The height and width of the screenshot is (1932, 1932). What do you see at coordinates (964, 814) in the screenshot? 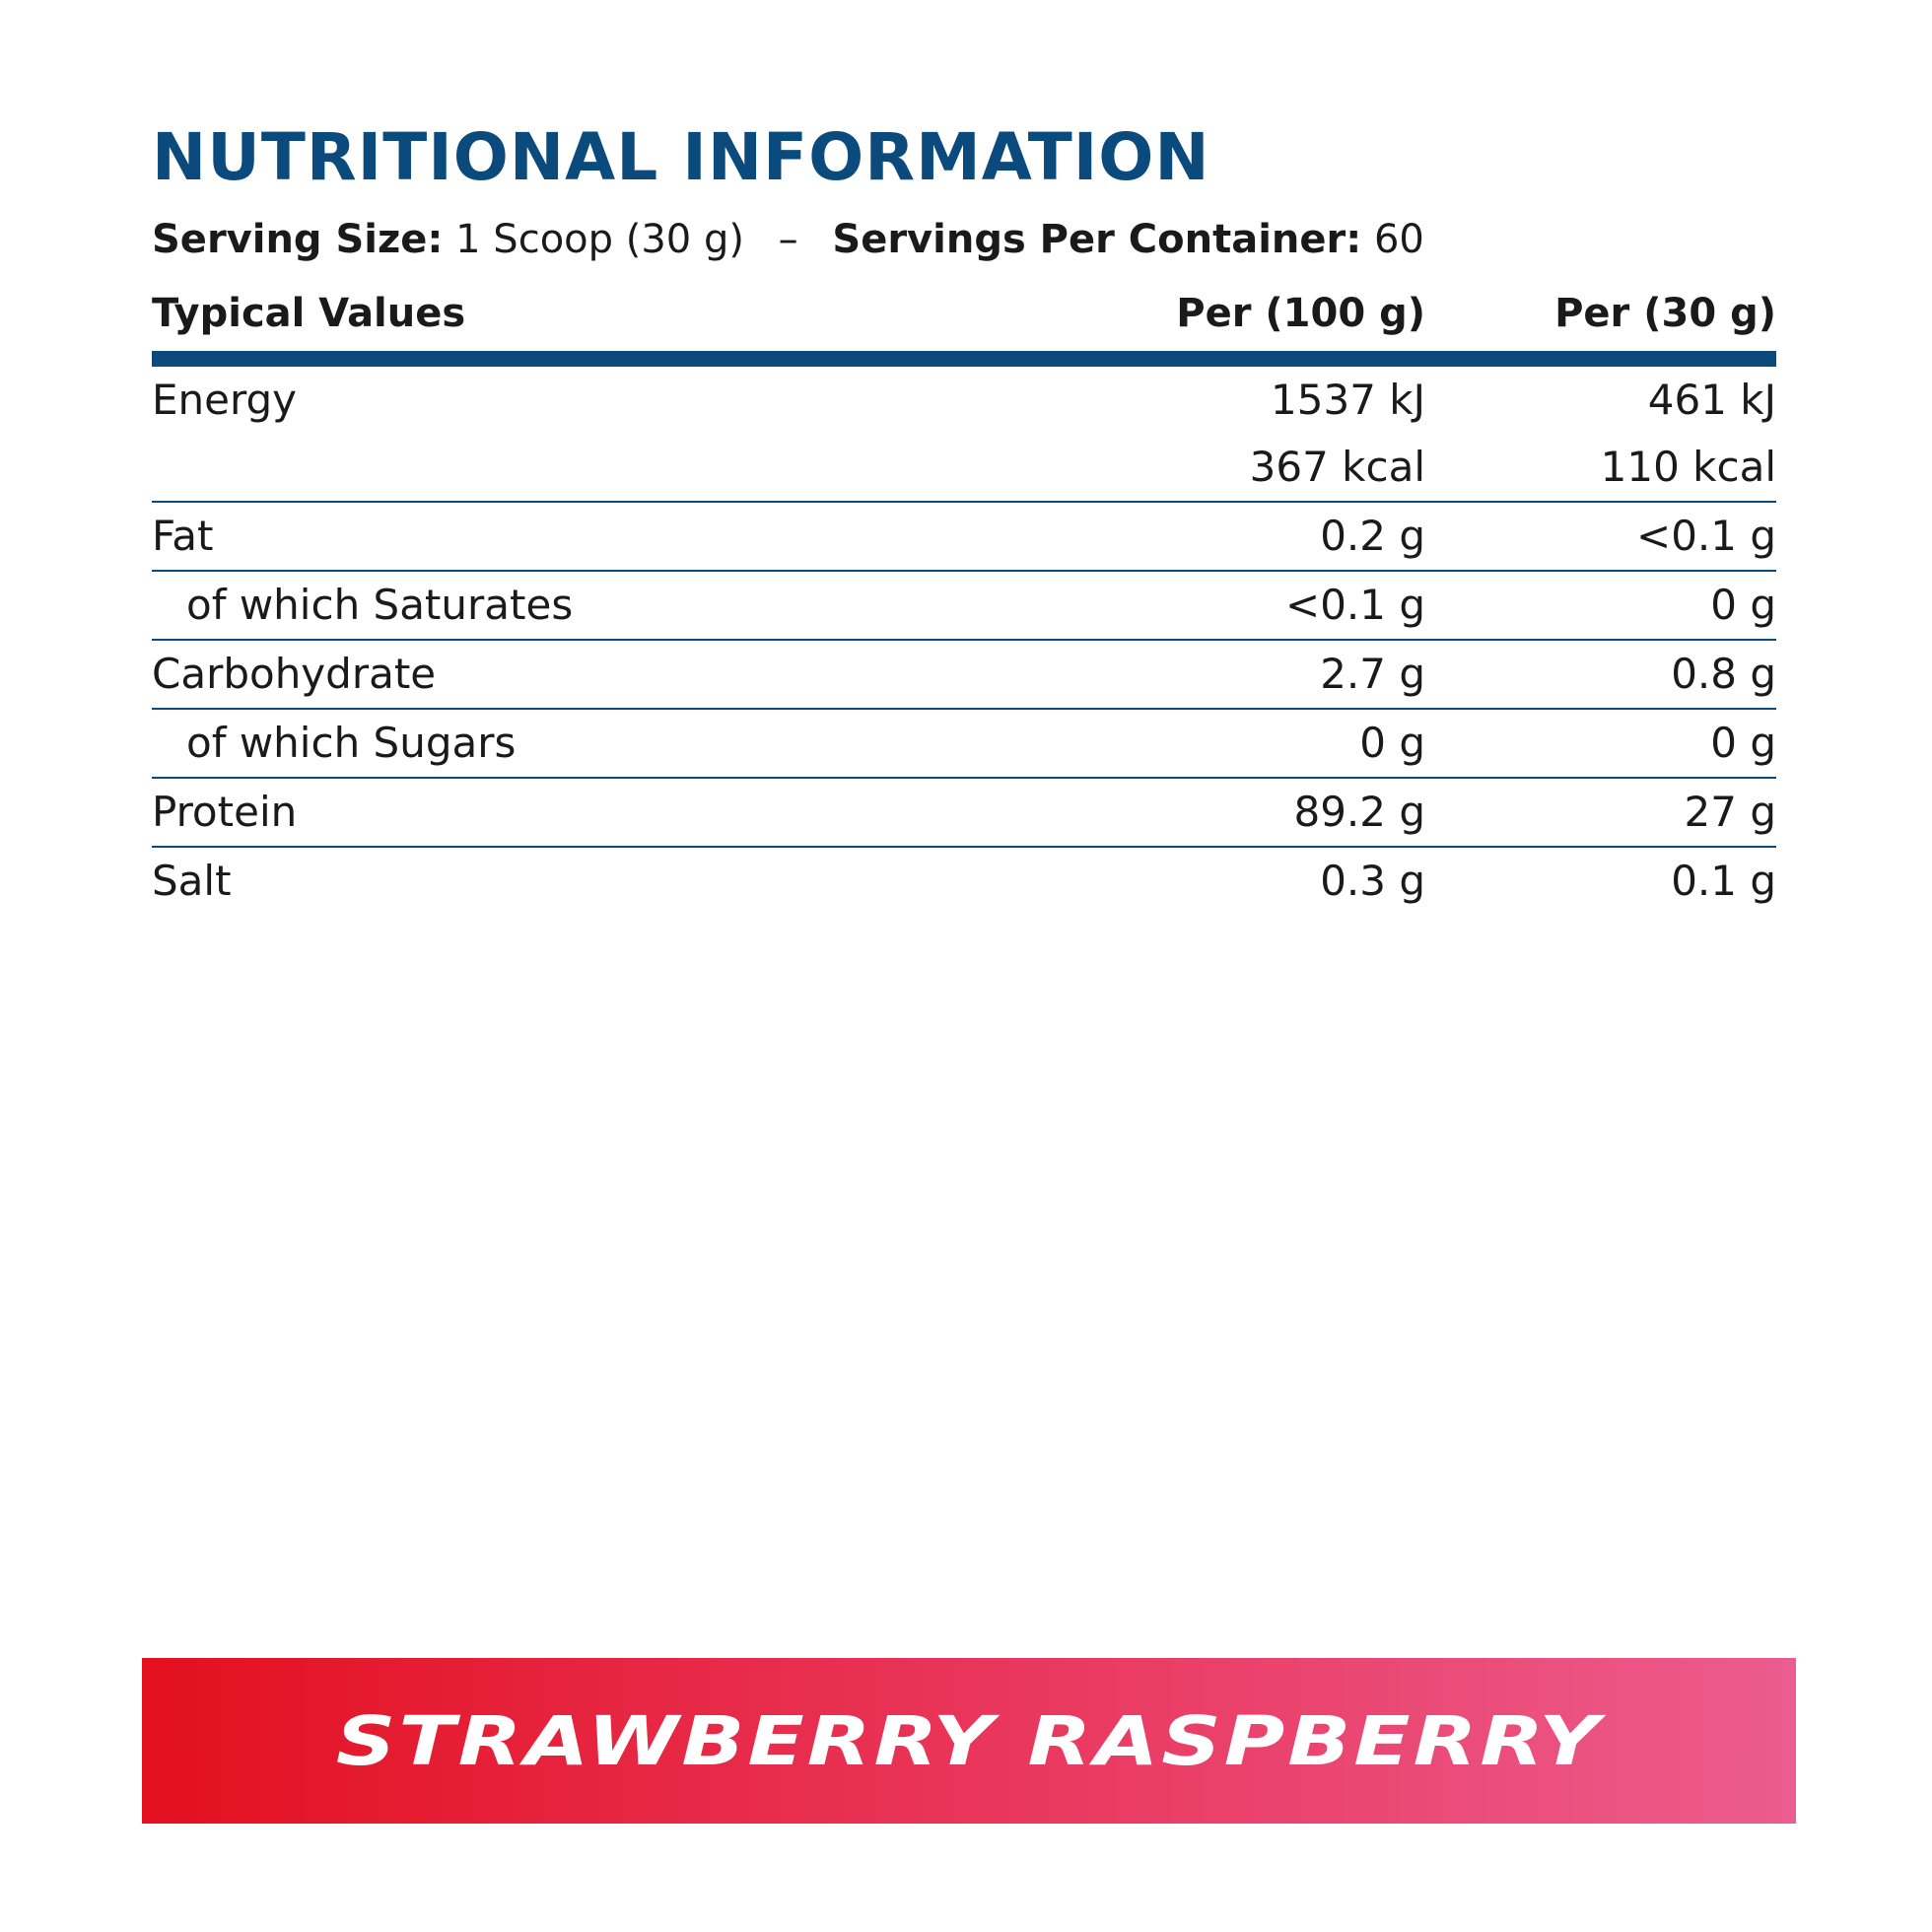
I see `table-row-protein: Protein 89.2 g 27 g` at bounding box center [964, 814].